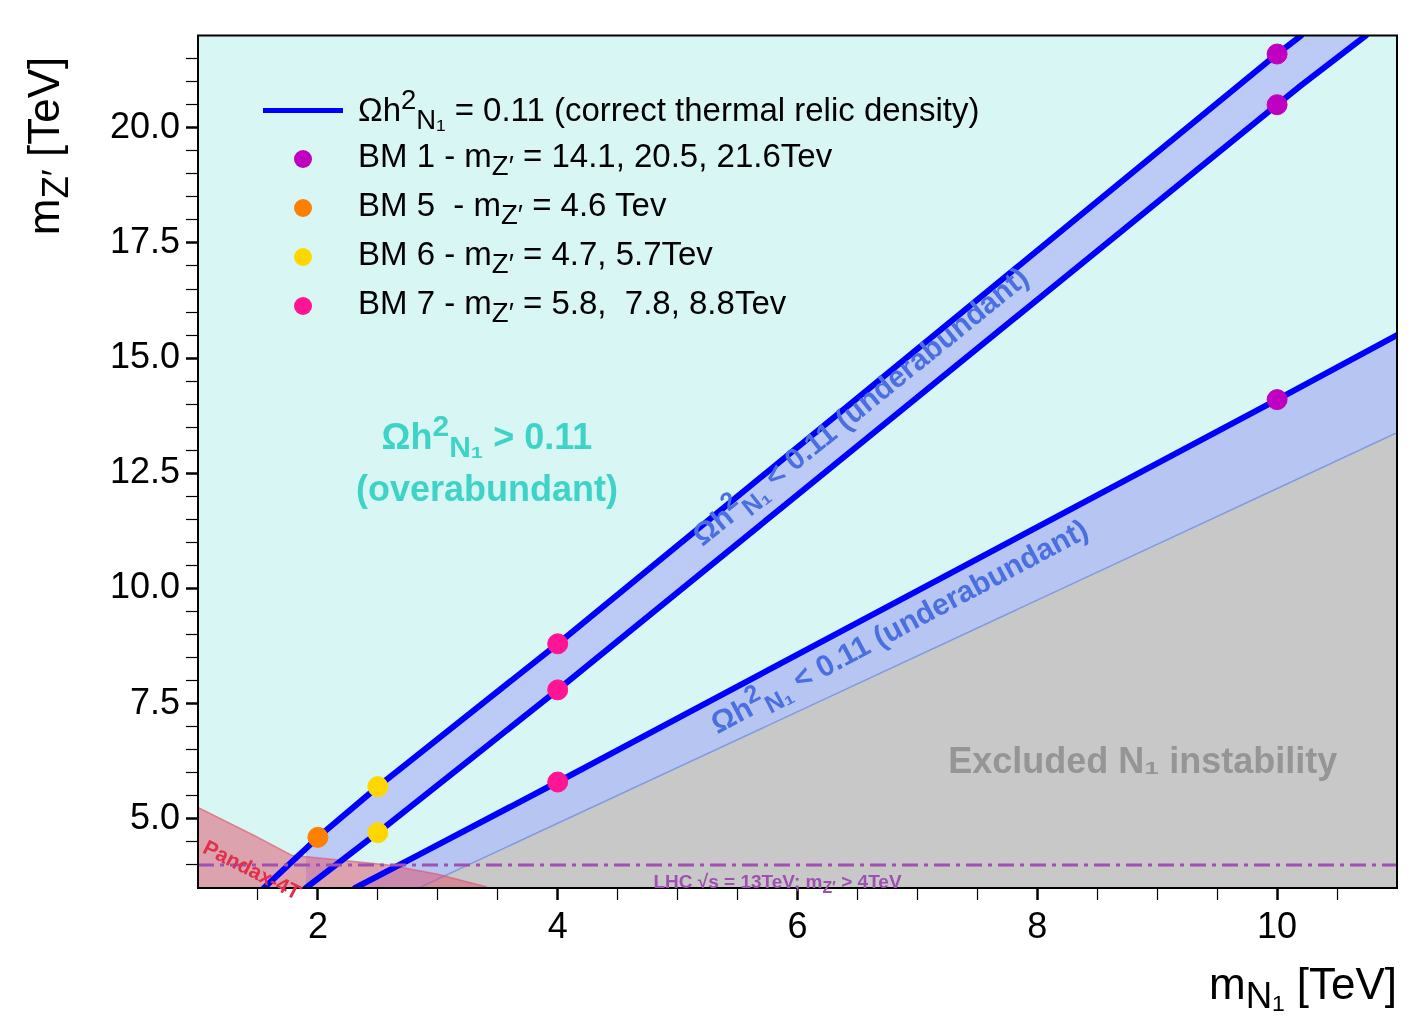 This screenshot has width=1419, height=1036. I want to click on y-tick-label: 20.0, so click(144, 125).